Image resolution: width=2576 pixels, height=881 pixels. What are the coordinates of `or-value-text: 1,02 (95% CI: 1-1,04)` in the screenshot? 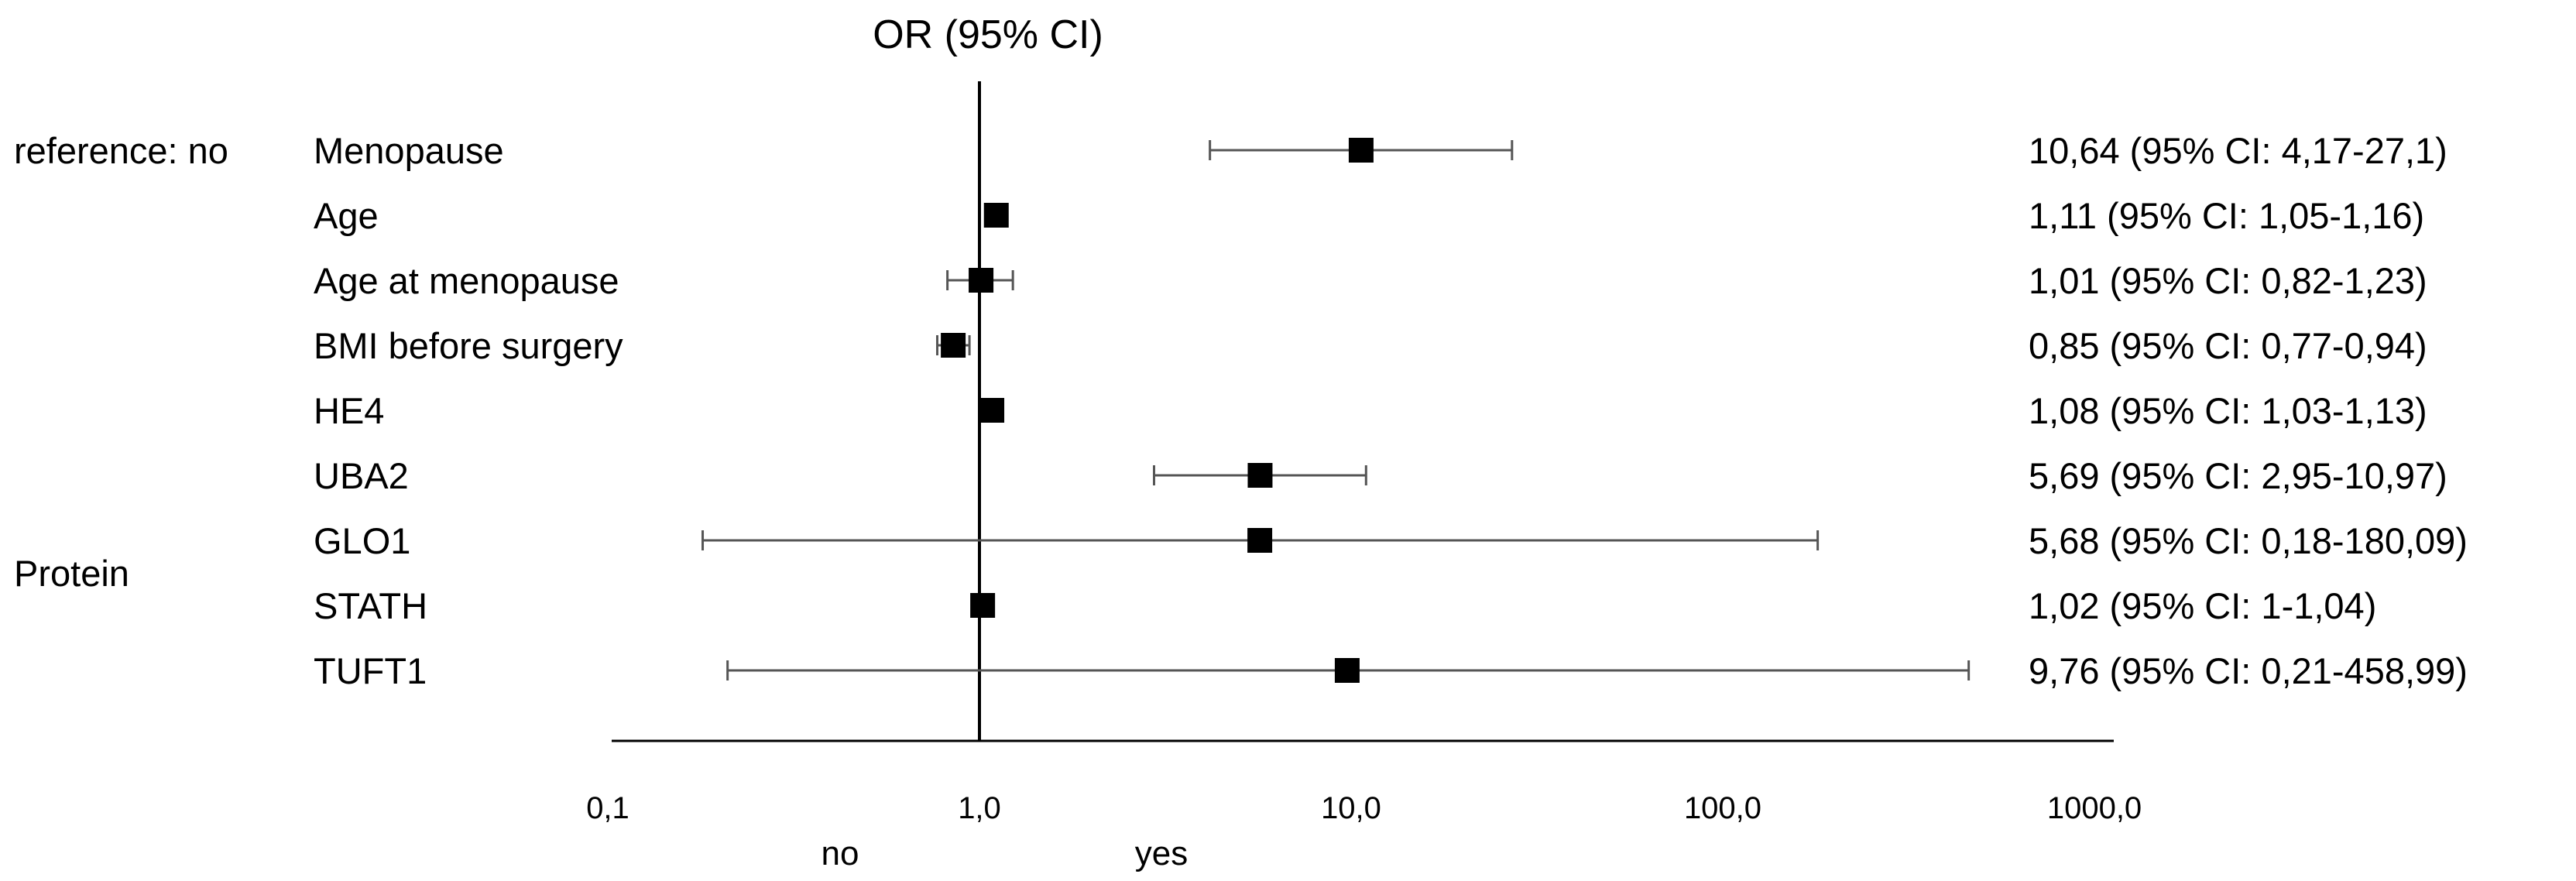 It's located at (2202, 605).